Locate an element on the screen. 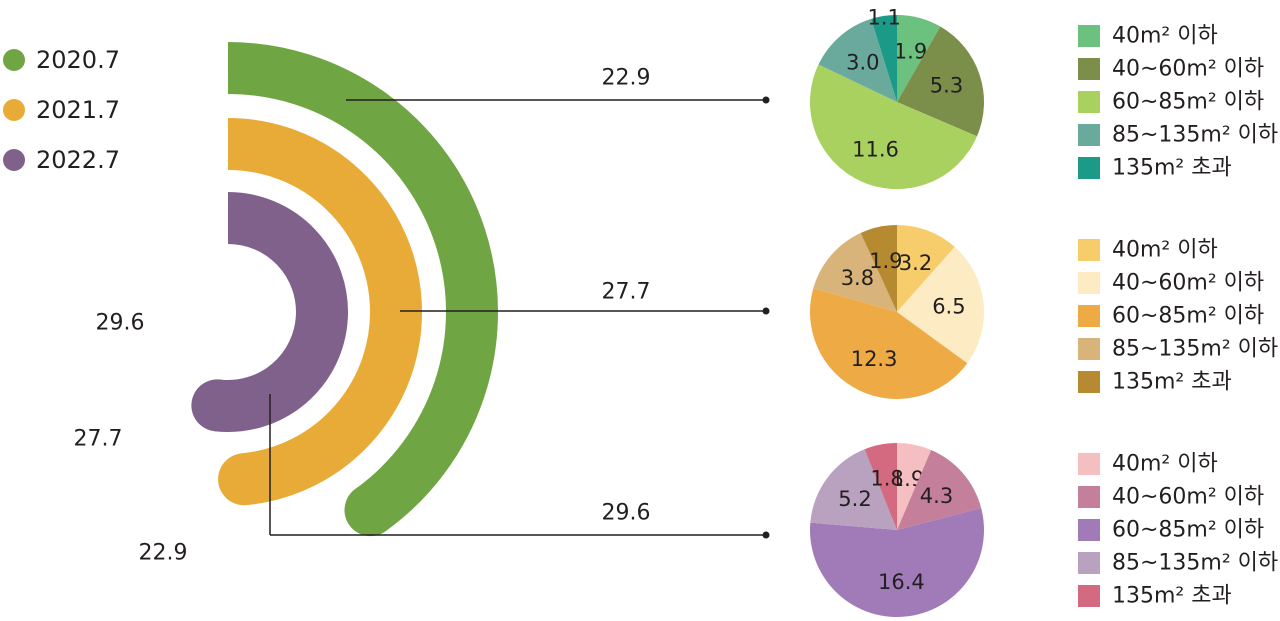 The width and height of the screenshot is (1280, 621). year-legend: 2020.7 2021.7 2022.7 is located at coordinates (61, 110).